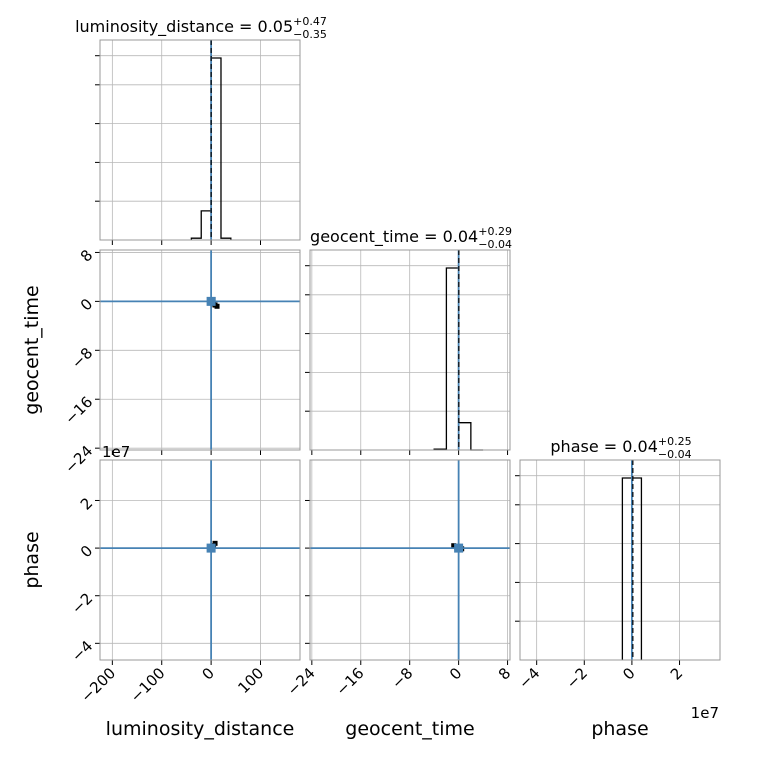 This screenshot has height=760, width=760. Describe the element at coordinates (409, 729) in the screenshot. I see `xlabel-geocent_time: geocent_time` at that location.